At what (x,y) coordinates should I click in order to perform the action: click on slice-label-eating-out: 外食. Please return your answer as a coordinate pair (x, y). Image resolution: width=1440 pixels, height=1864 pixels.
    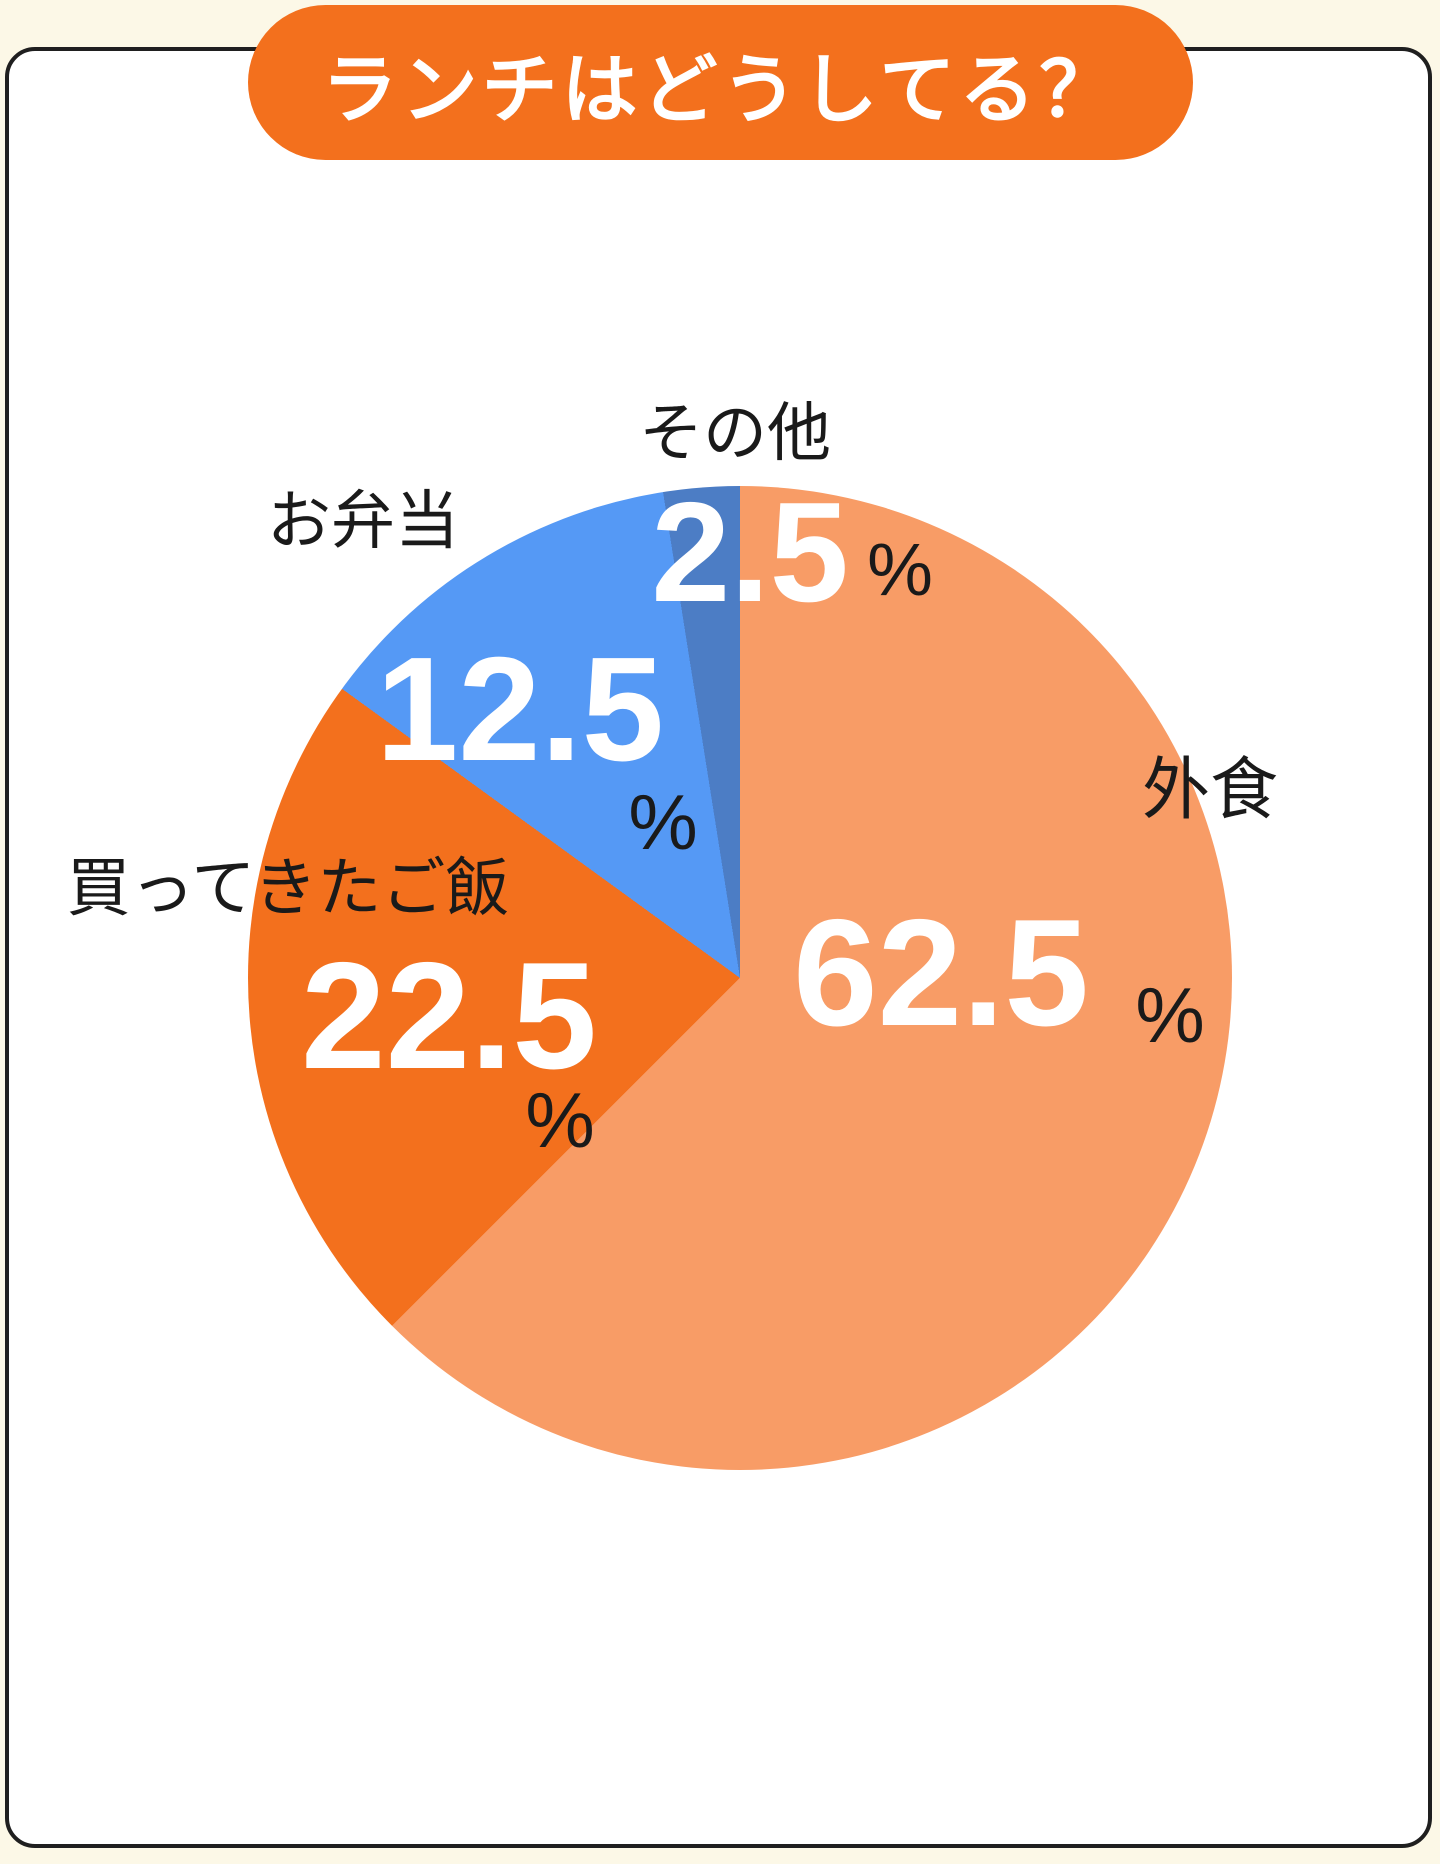
    Looking at the image, I should click on (1210, 790).